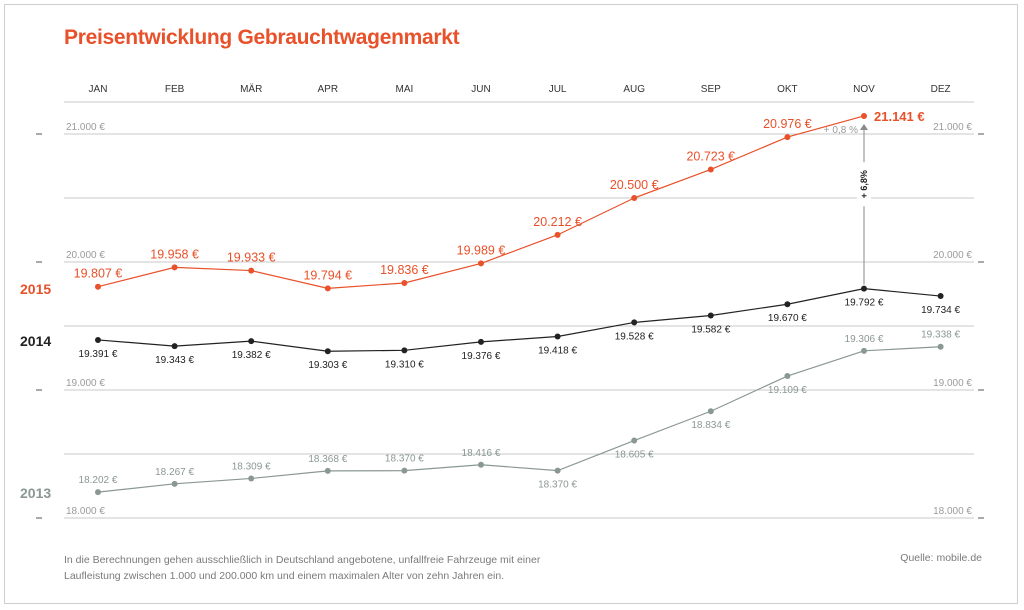 This screenshot has height=610, width=1024. I want to click on data-label-2015: 20.500 €, so click(634, 185).